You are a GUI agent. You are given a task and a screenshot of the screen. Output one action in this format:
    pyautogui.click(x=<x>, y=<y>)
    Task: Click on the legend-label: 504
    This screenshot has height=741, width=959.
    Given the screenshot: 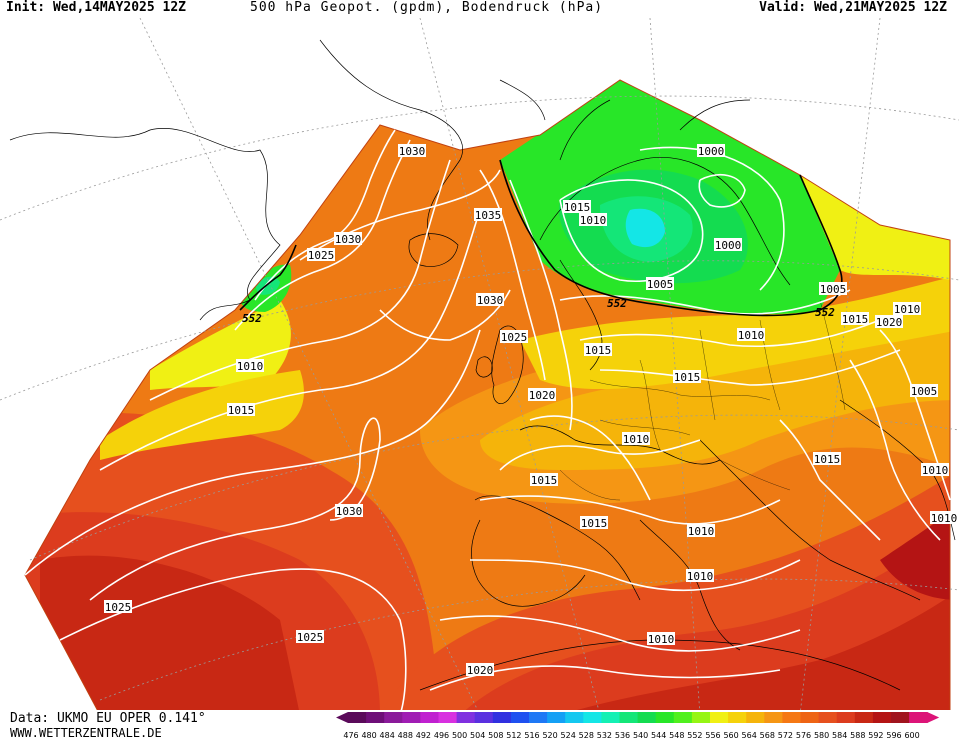 What is the action you would take?
    pyautogui.click(x=477, y=735)
    